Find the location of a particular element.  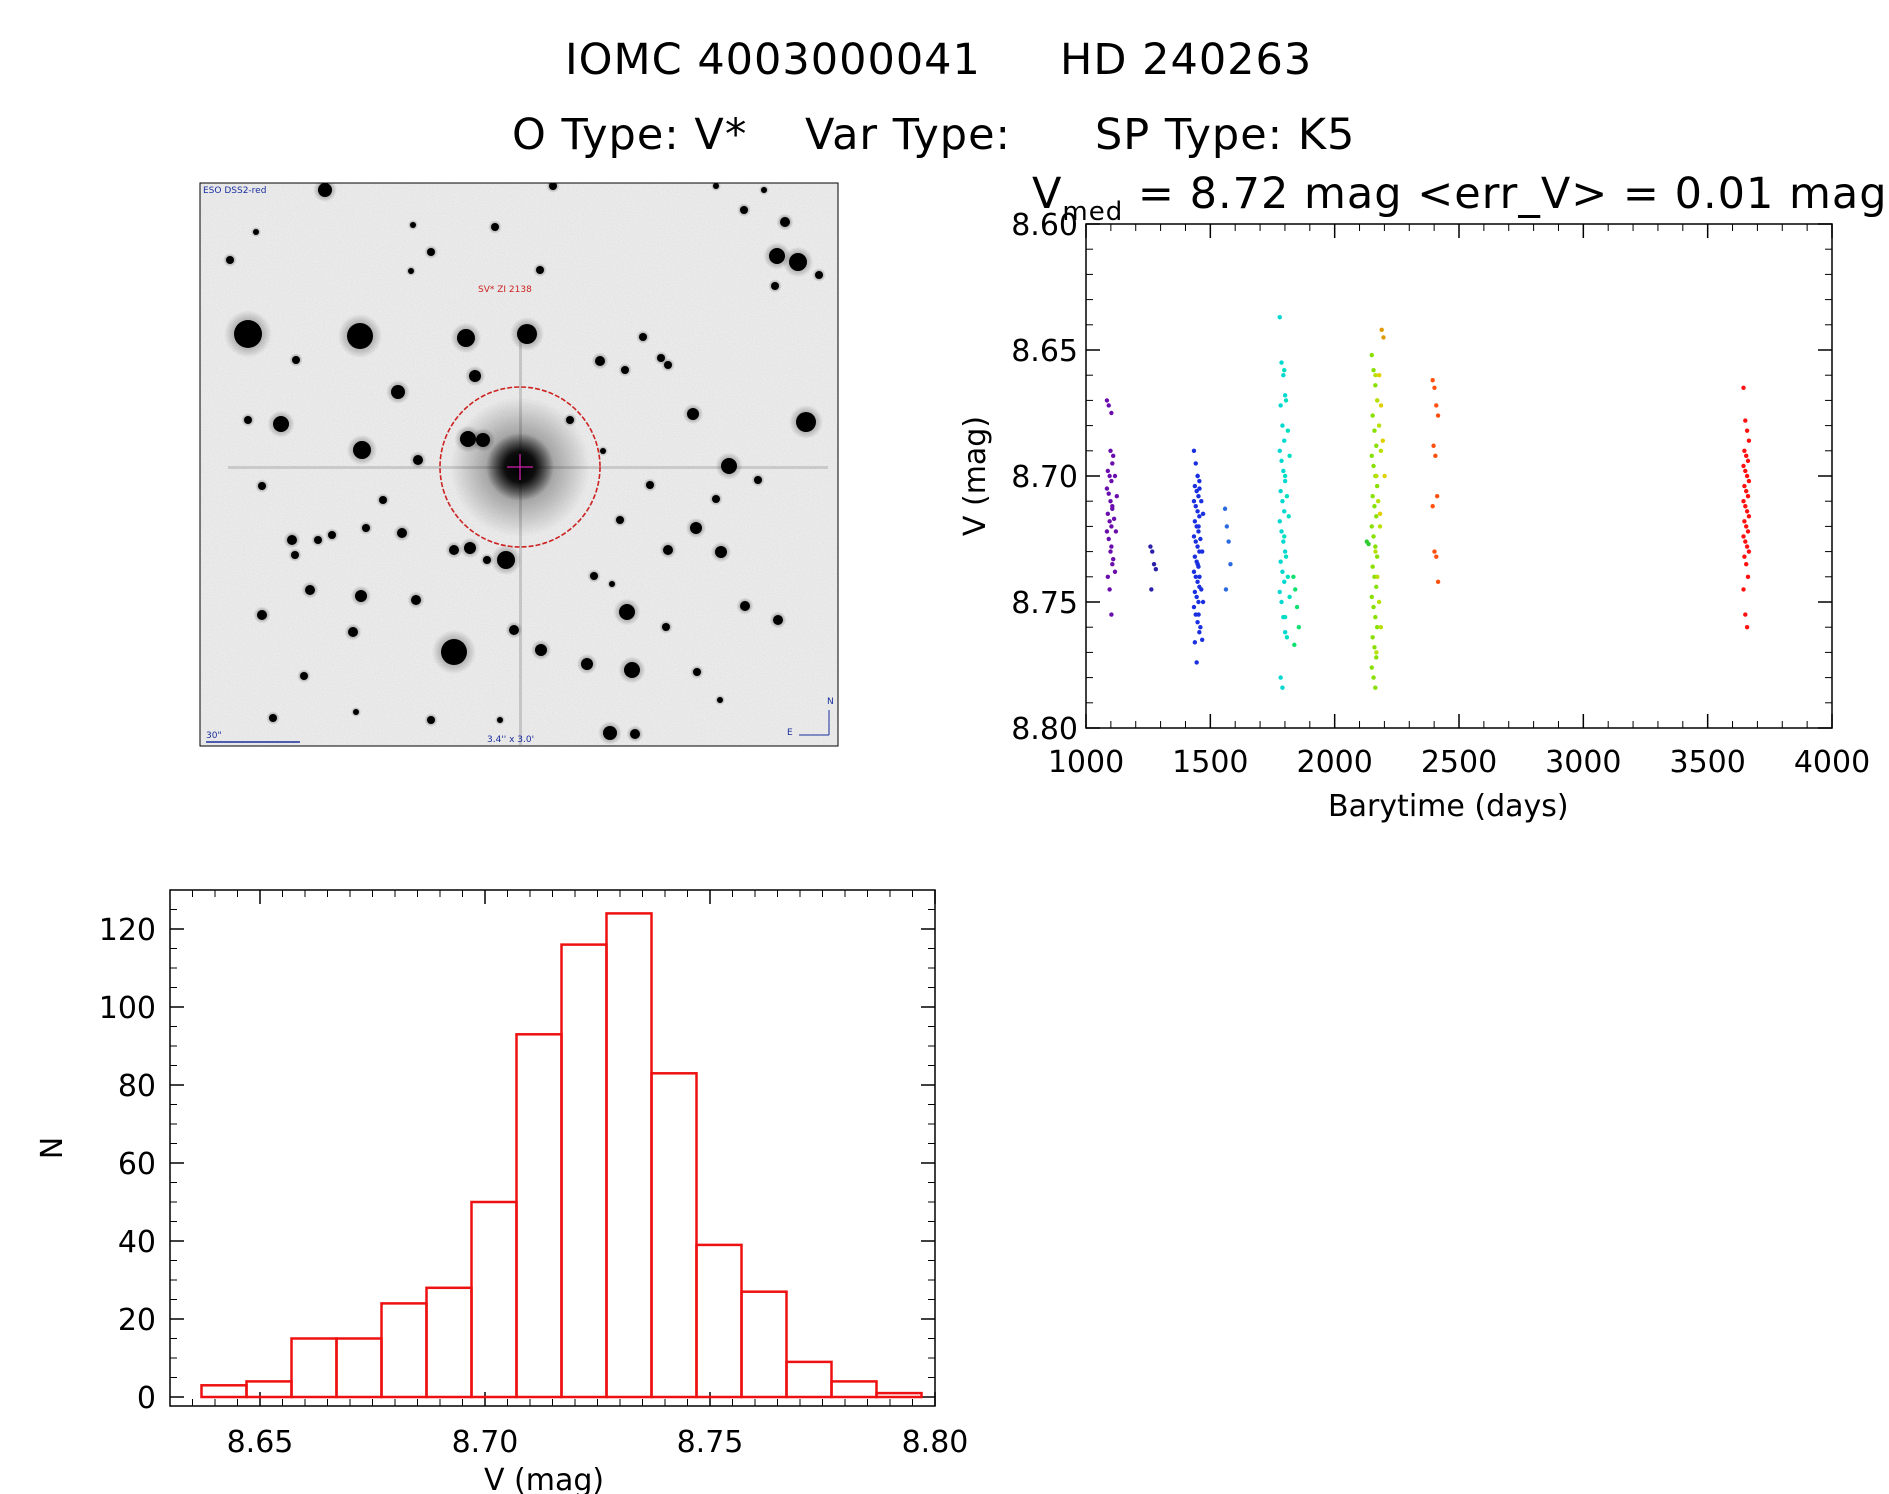

east-label: E is located at coordinates (790, 733).